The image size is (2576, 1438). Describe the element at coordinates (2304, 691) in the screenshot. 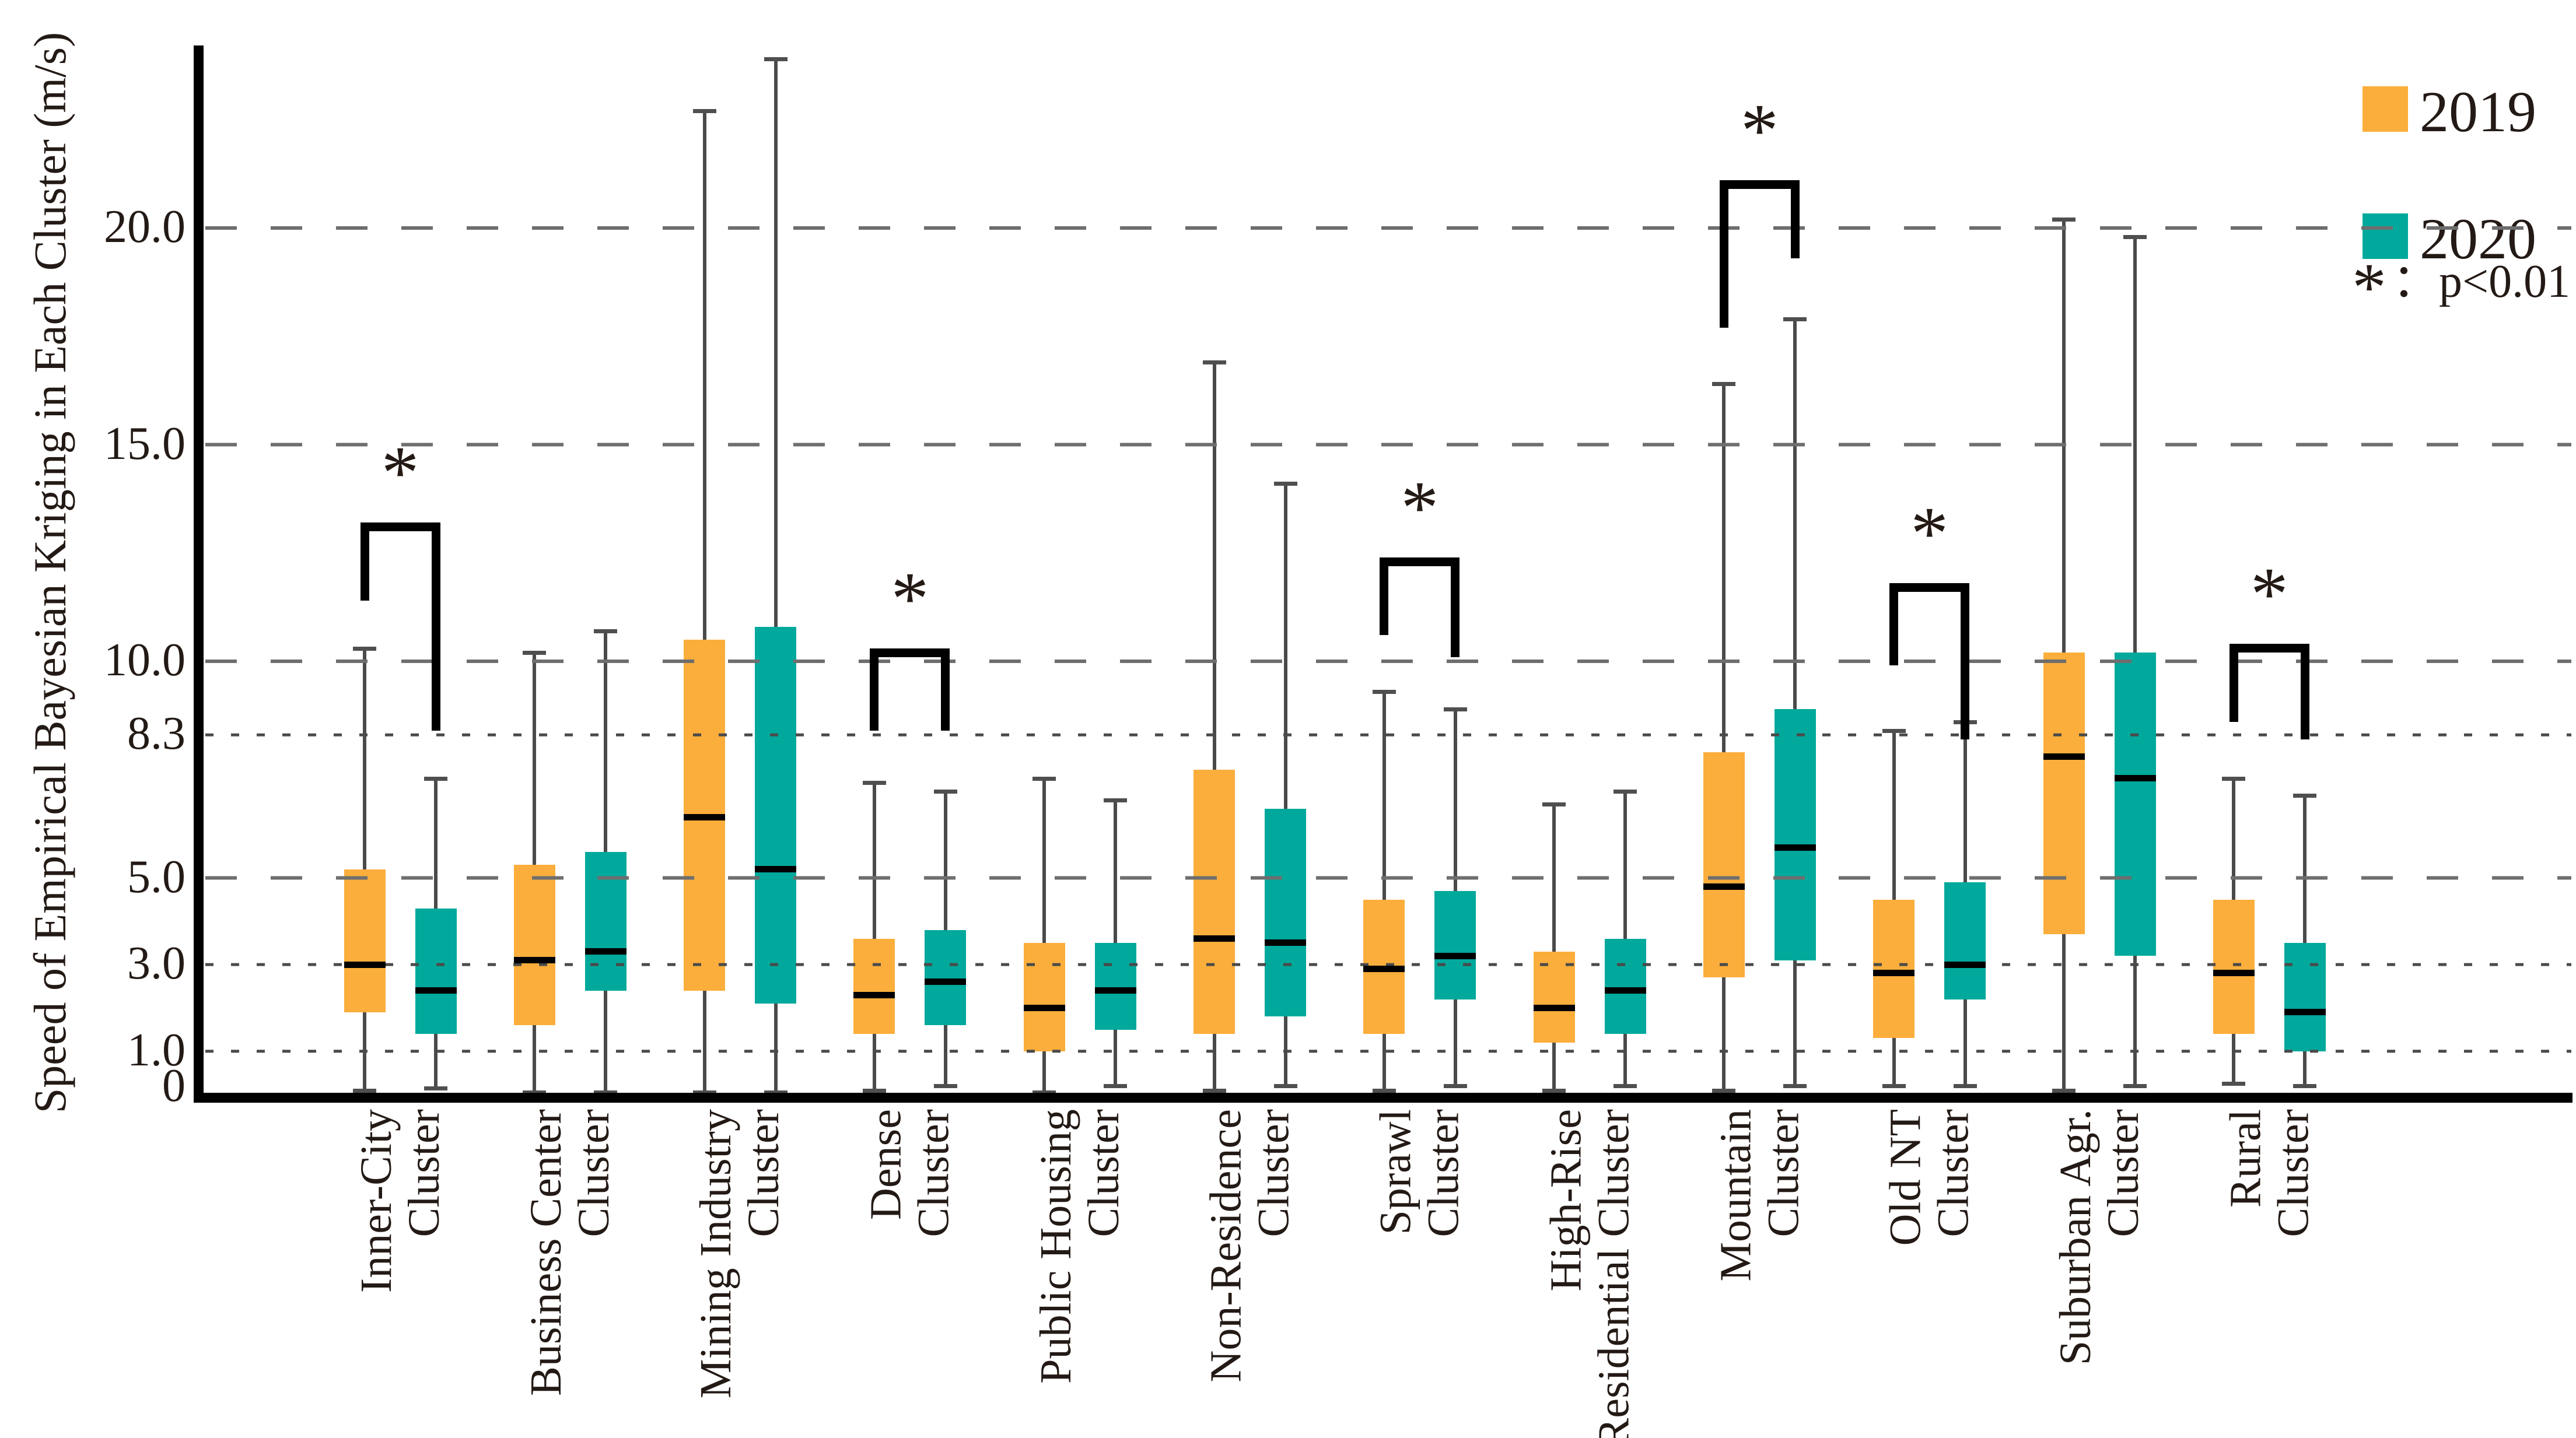

I see `sig-bracket-right-leg-rural-cluster` at that location.